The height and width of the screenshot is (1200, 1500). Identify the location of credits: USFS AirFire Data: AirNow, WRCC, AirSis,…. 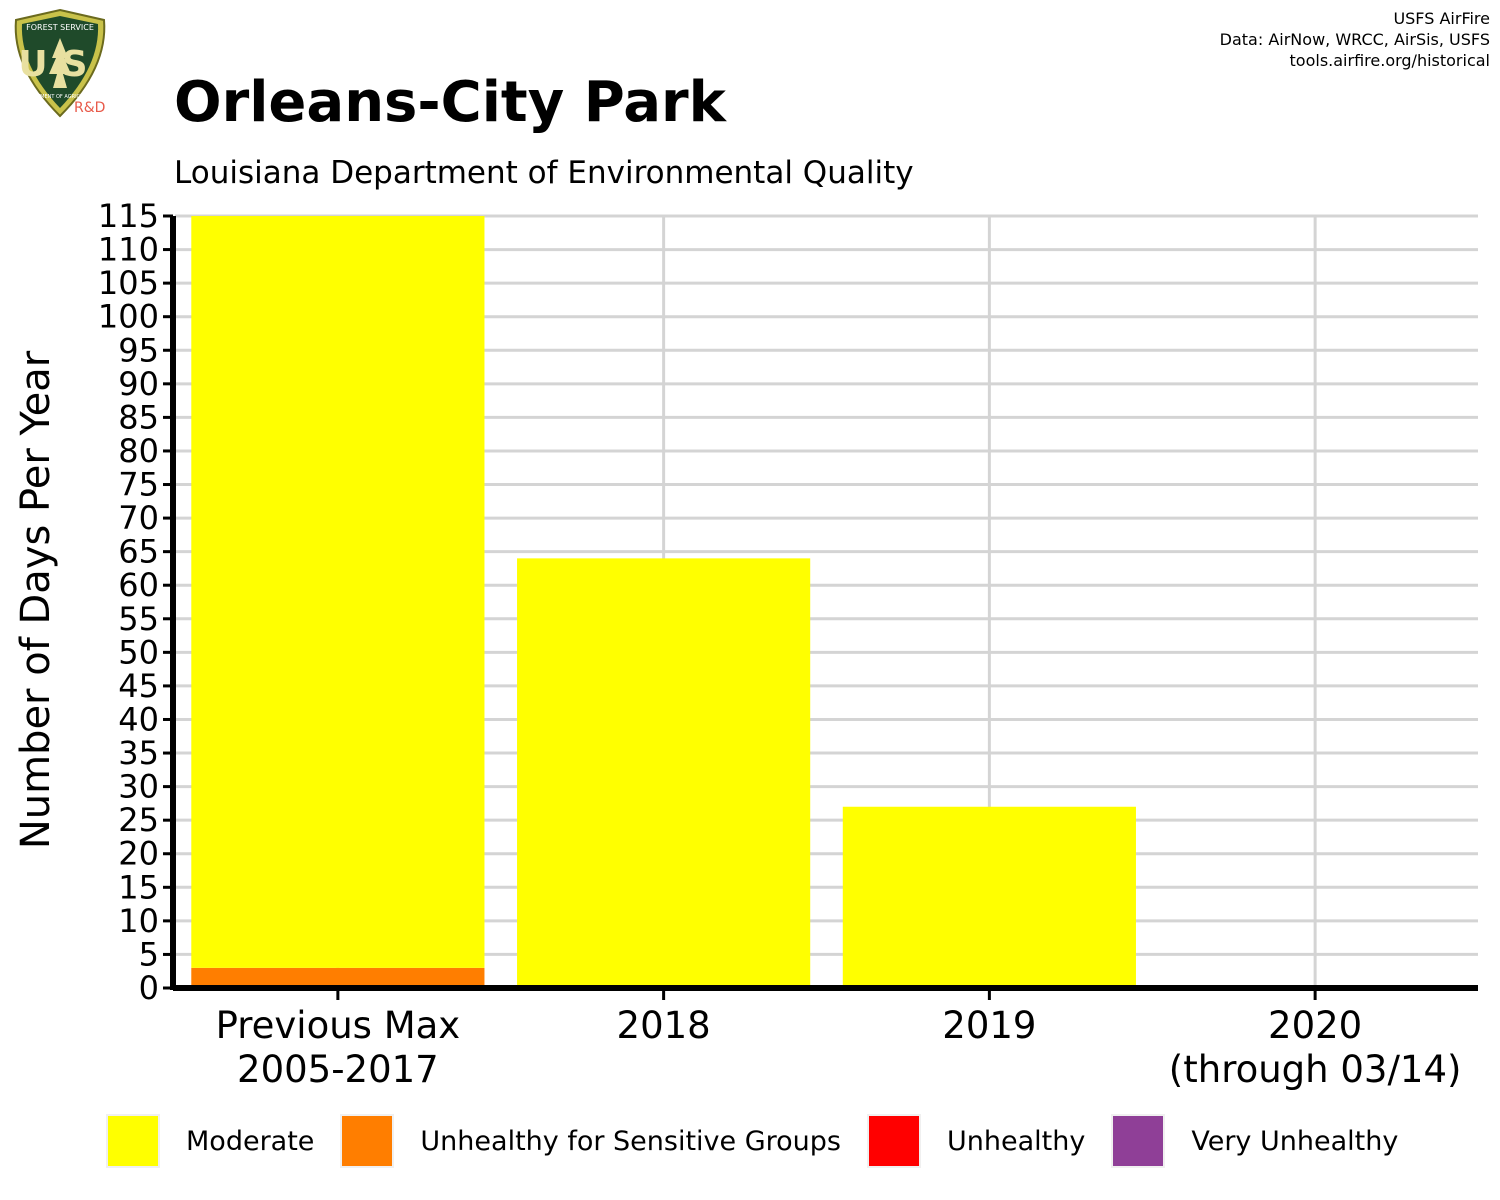
(1355, 39).